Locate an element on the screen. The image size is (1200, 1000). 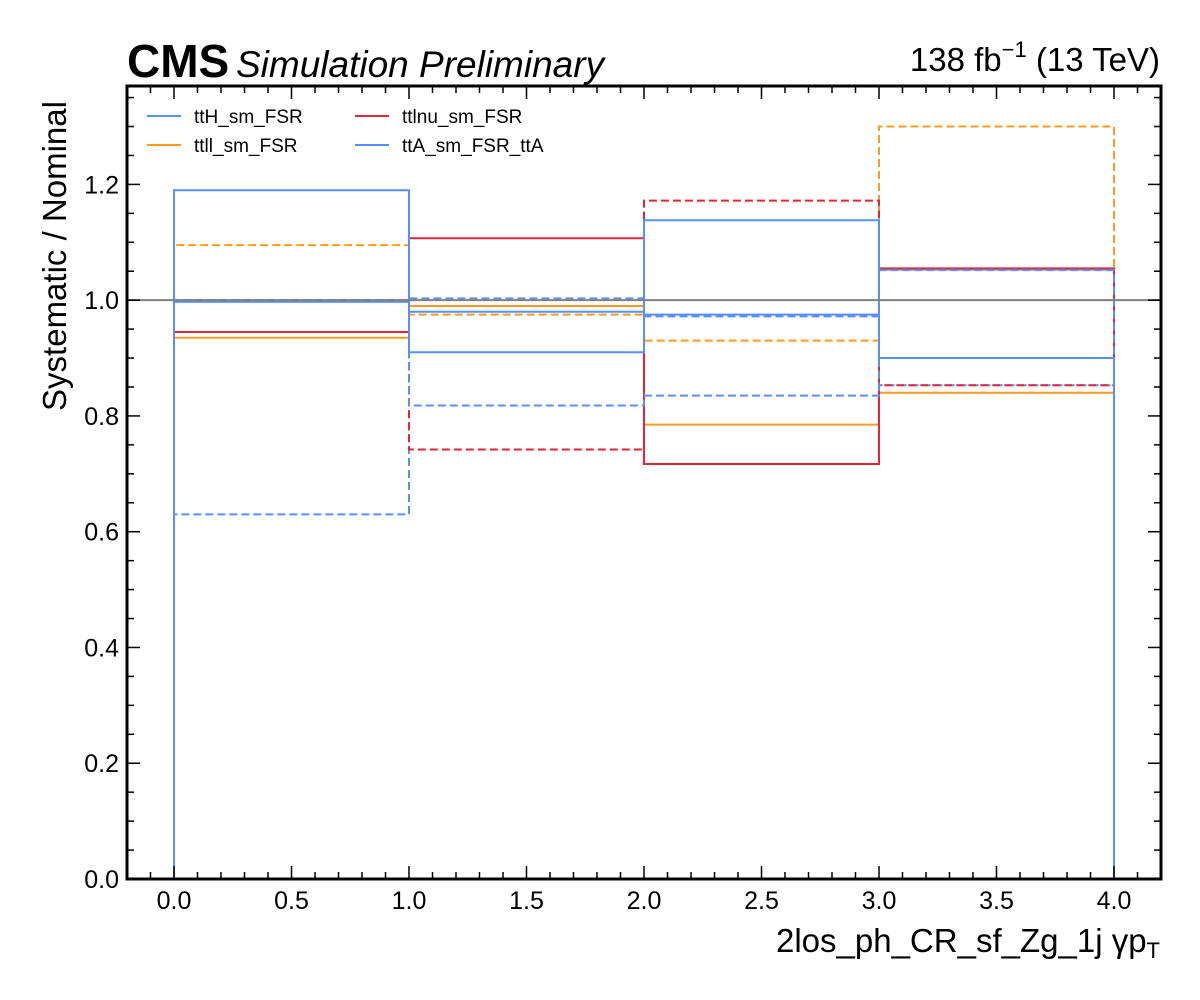
lumi-exponent: −1 is located at coordinates (1014, 49).